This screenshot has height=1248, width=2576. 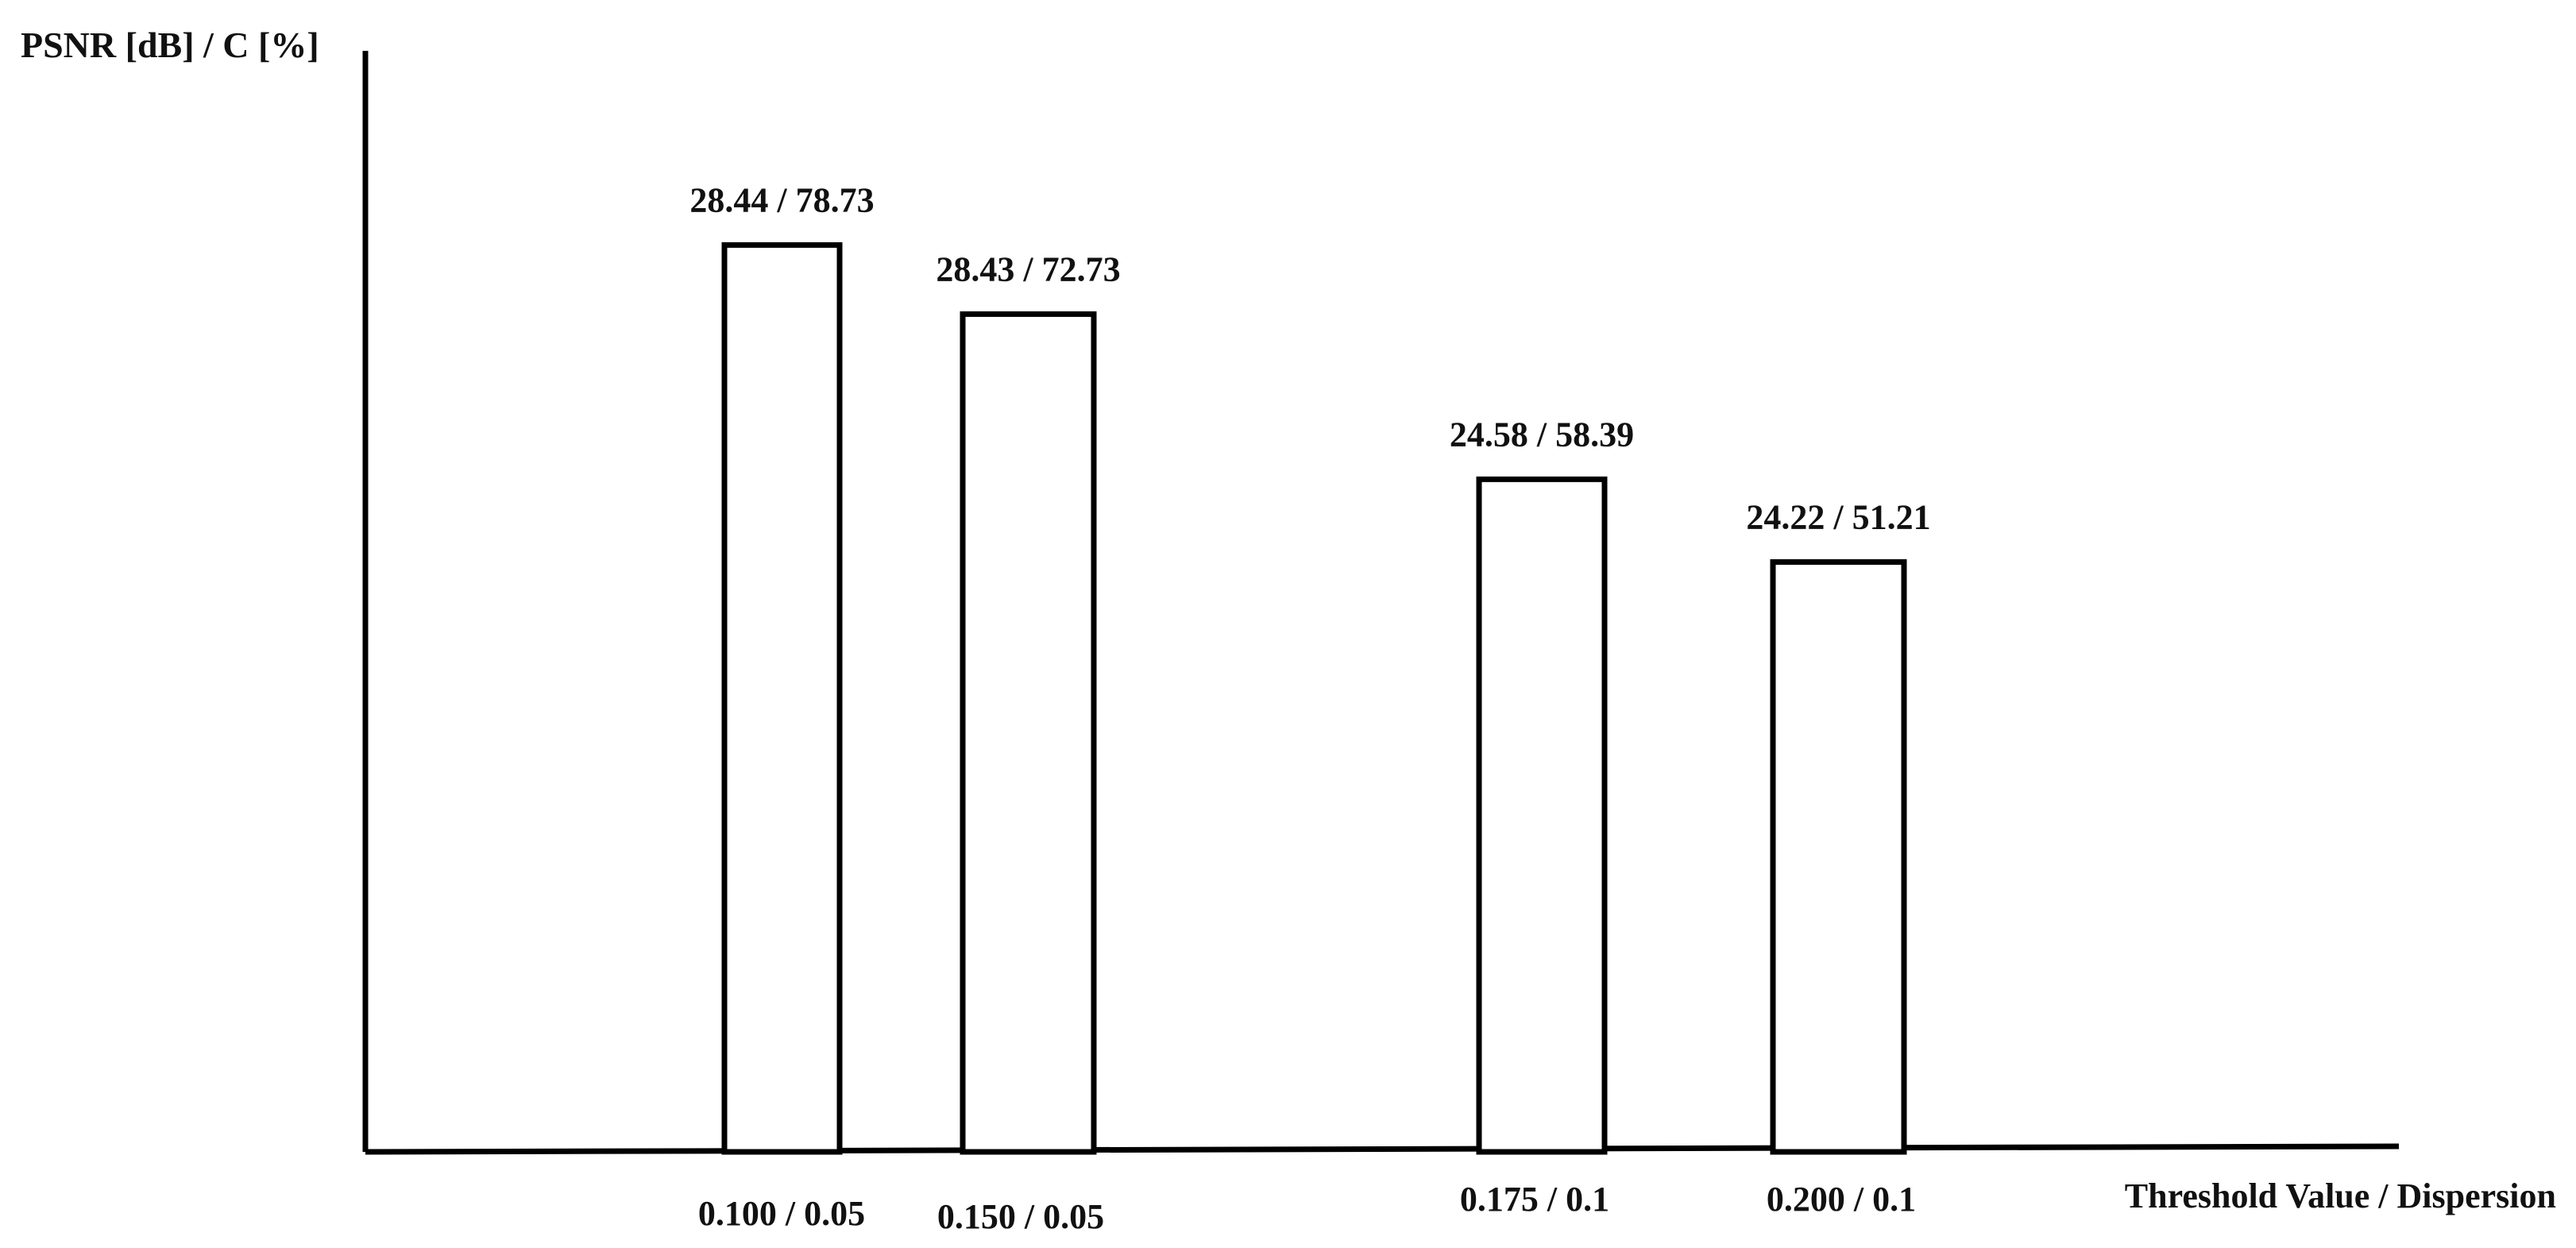 I want to click on data-label-3: 24.58 / 58.39, so click(x=1542, y=435).